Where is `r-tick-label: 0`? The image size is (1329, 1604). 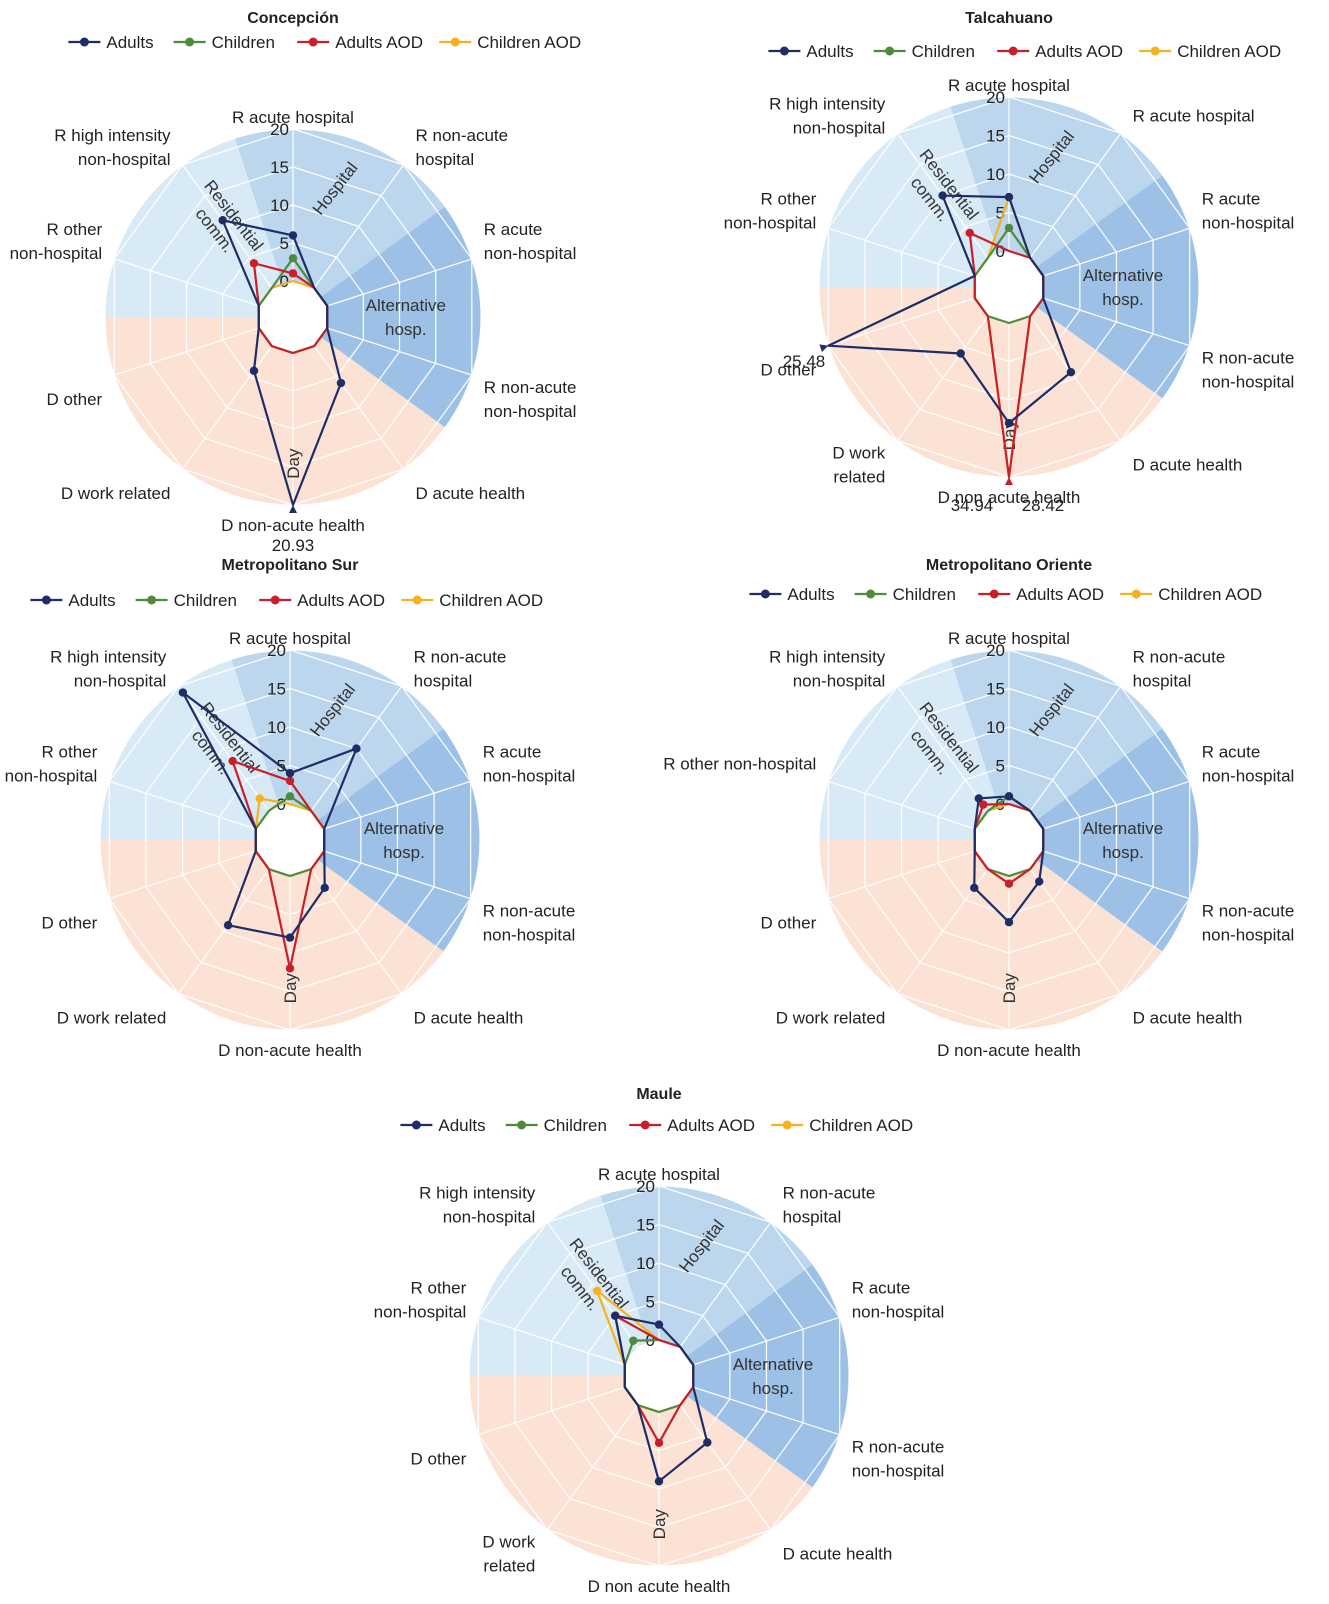
r-tick-label: 0 is located at coordinates (281, 804).